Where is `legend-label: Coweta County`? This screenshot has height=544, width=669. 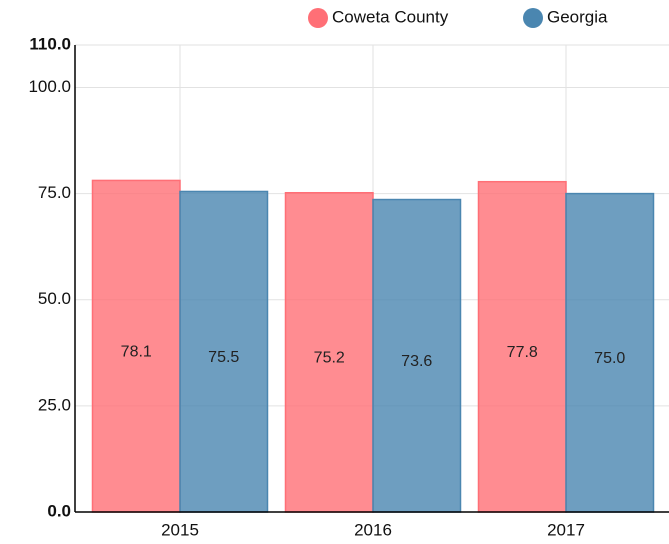 legend-label: Coweta County is located at coordinates (390, 16).